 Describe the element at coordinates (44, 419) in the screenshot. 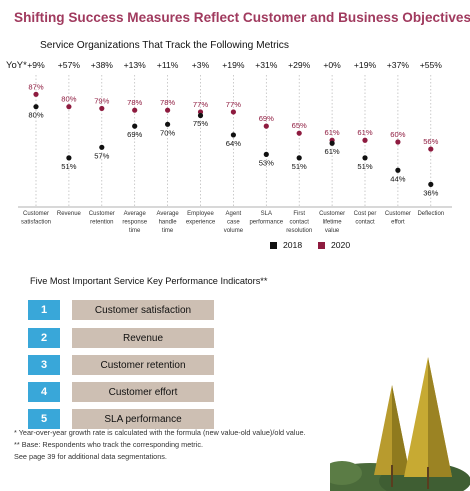

I see `kpi-rank-badge: 5` at that location.